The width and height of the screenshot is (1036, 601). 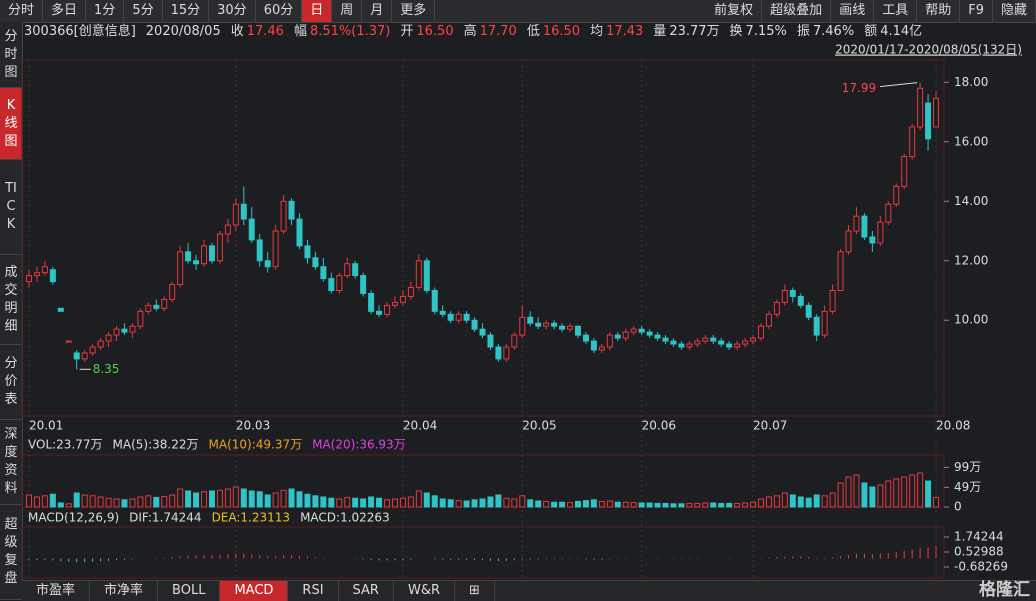 What do you see at coordinates (1014, 11) in the screenshot?
I see `toolbar-button: 隐藏` at bounding box center [1014, 11].